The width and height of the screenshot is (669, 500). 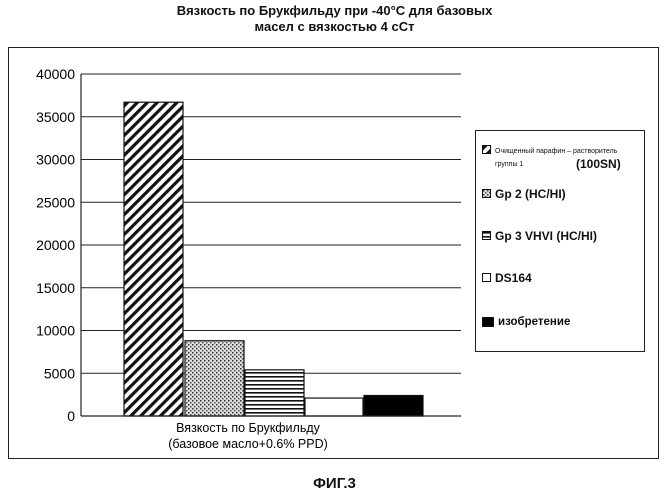 What do you see at coordinates (274, 393) in the screenshot?
I see `bar-horizontal-lines` at bounding box center [274, 393].